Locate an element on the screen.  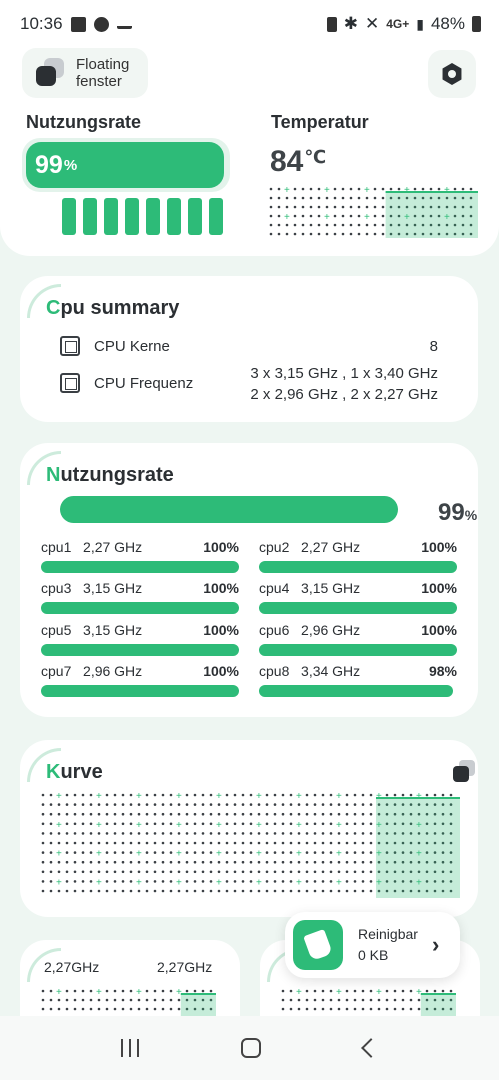
total-usage-unit: % is located at coordinates (471, 515).